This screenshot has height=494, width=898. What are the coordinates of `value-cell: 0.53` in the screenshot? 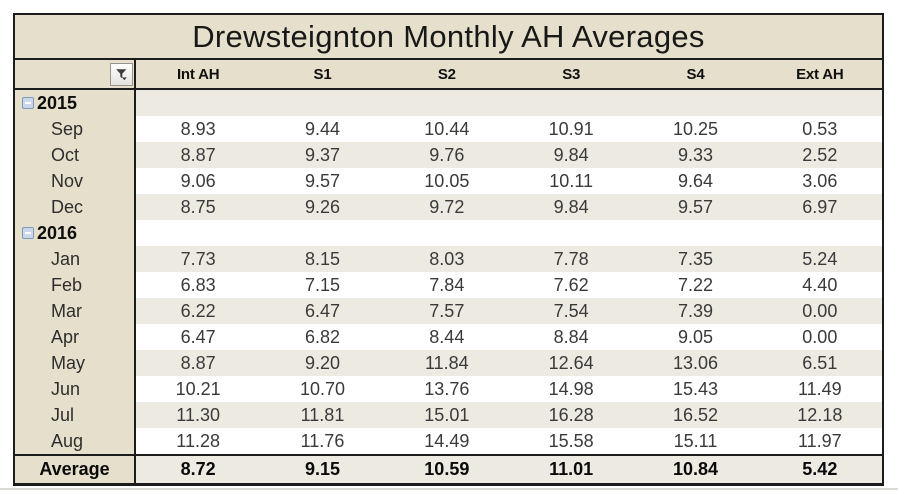 It's located at (819, 129).